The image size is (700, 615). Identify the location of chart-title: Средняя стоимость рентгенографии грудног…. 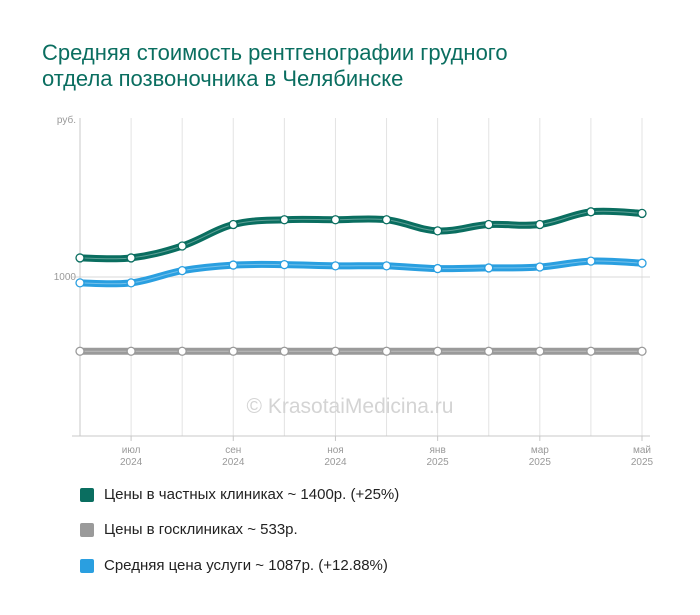
(342, 66).